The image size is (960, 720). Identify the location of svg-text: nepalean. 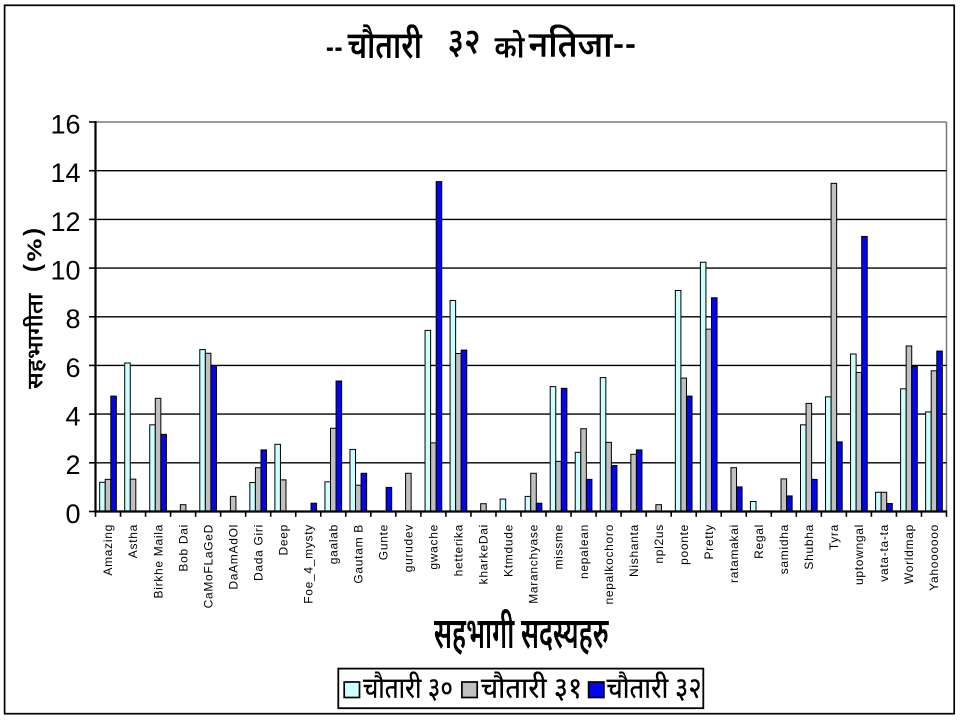
(584, 551).